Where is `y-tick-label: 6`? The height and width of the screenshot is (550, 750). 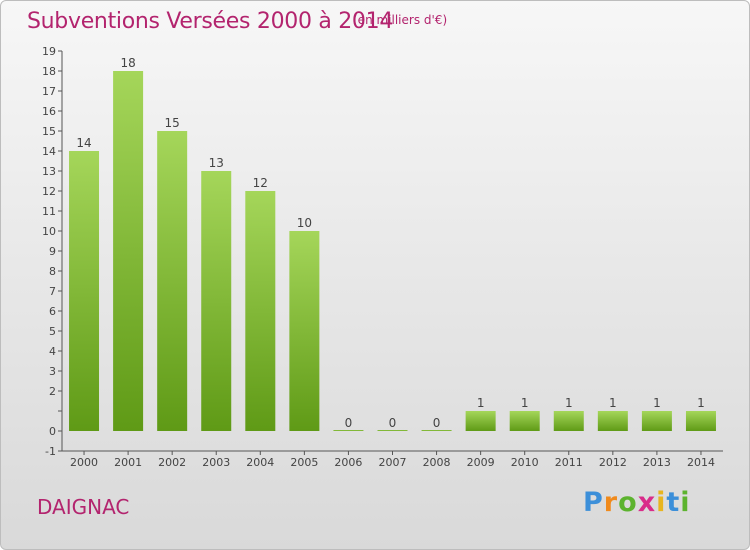 y-tick-label: 6 is located at coordinates (52, 311).